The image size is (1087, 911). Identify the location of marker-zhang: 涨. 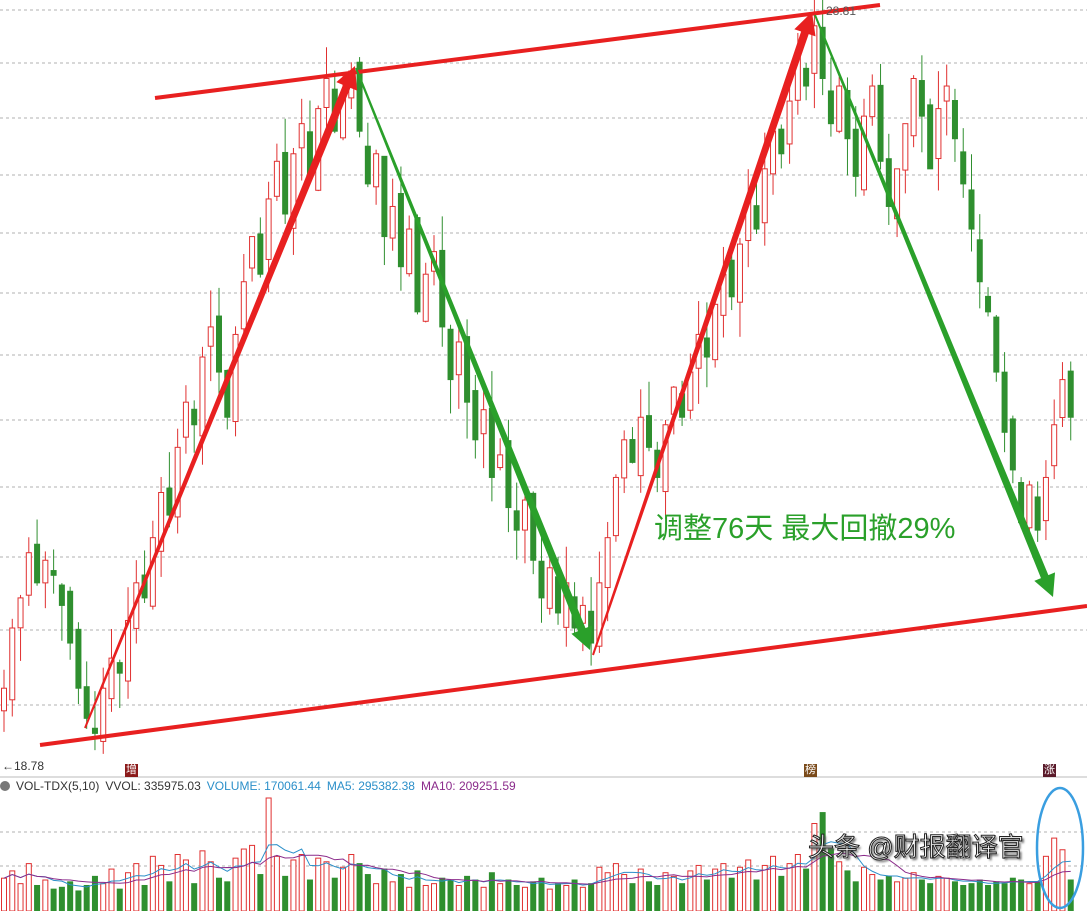
(1049, 770).